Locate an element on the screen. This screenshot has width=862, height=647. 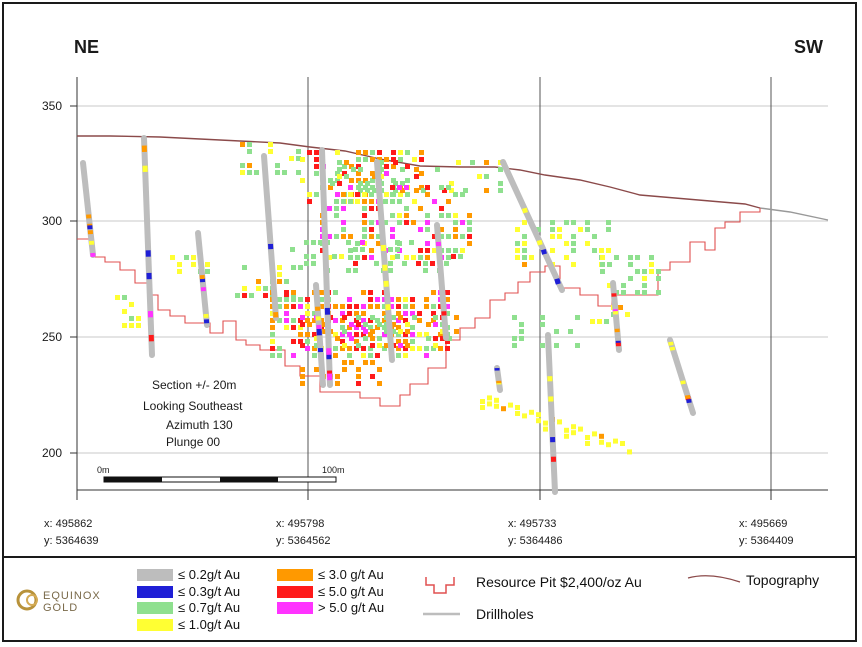
drillhole-interval is located at coordinates (557, 281).